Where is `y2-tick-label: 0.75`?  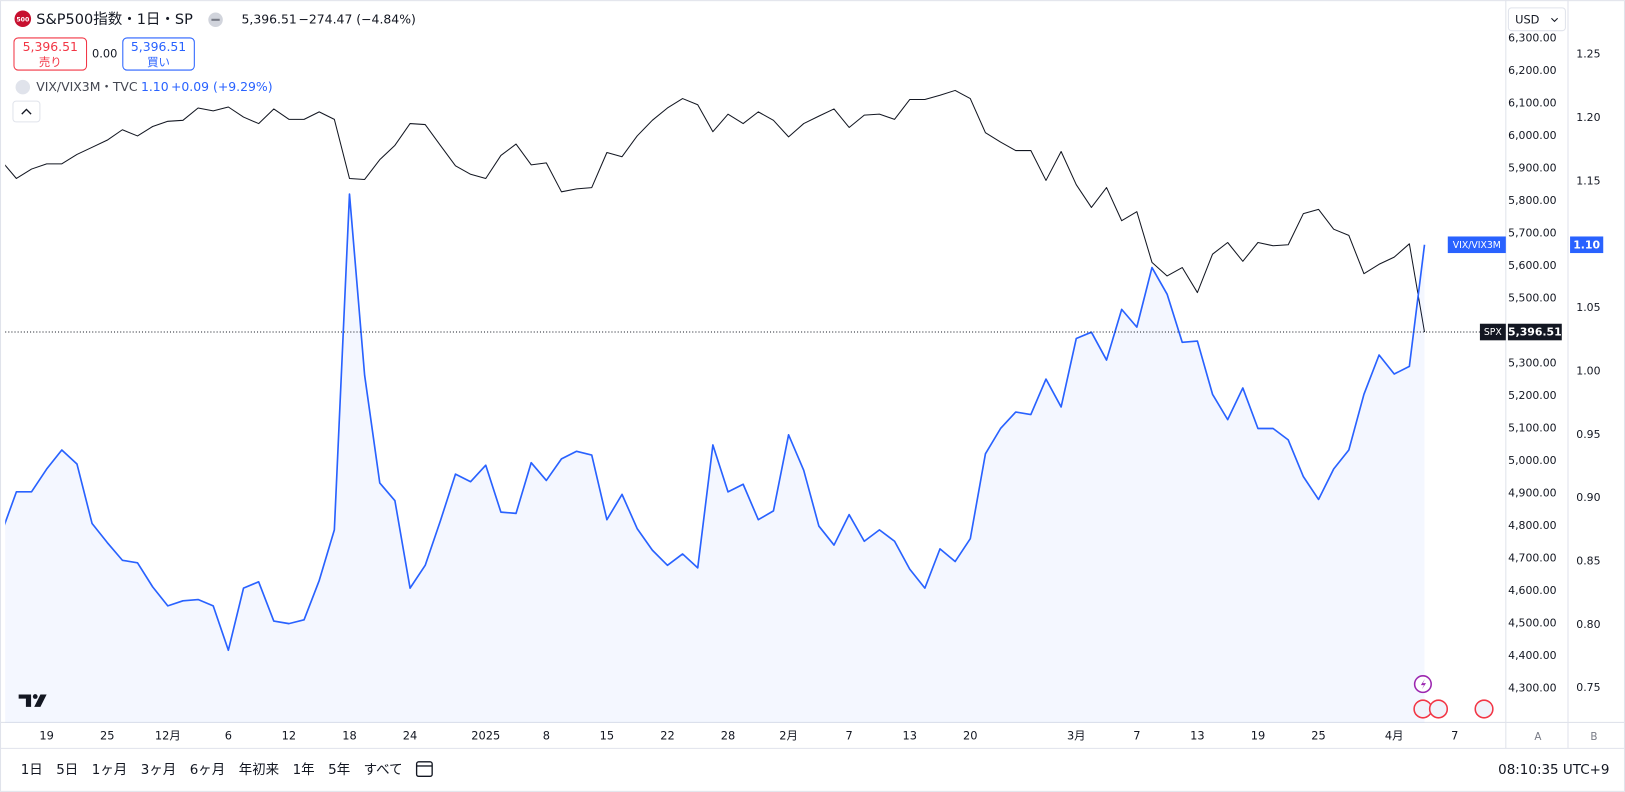
y2-tick-label: 0.75 is located at coordinates (1588, 687).